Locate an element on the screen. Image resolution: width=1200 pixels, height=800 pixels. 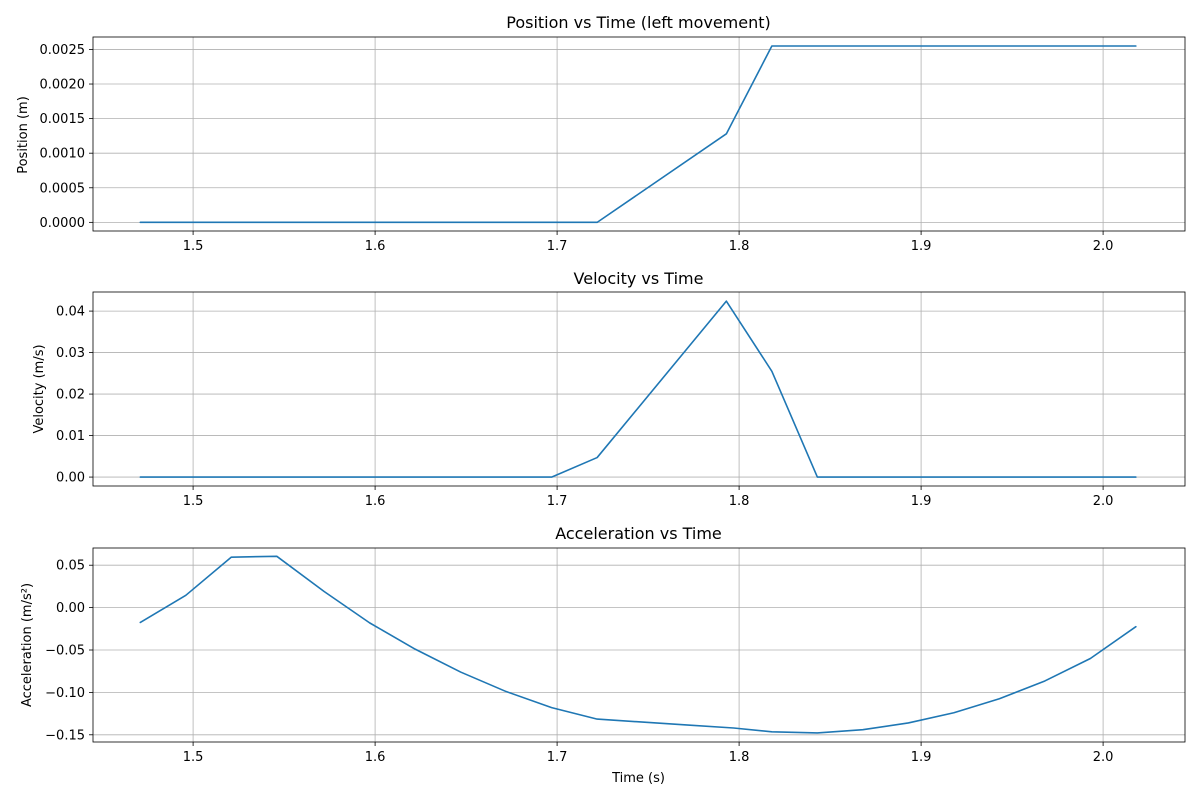
velocity-y-ticks: 0.00 0.01 0.02 0.03 0.04 is located at coordinates (74, 395).